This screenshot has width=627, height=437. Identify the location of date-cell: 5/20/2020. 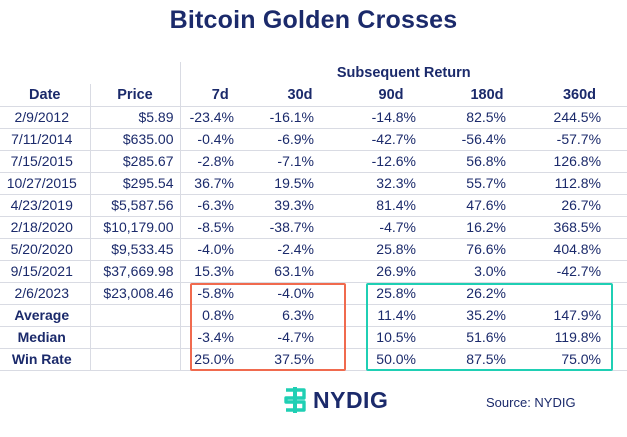
(45, 249).